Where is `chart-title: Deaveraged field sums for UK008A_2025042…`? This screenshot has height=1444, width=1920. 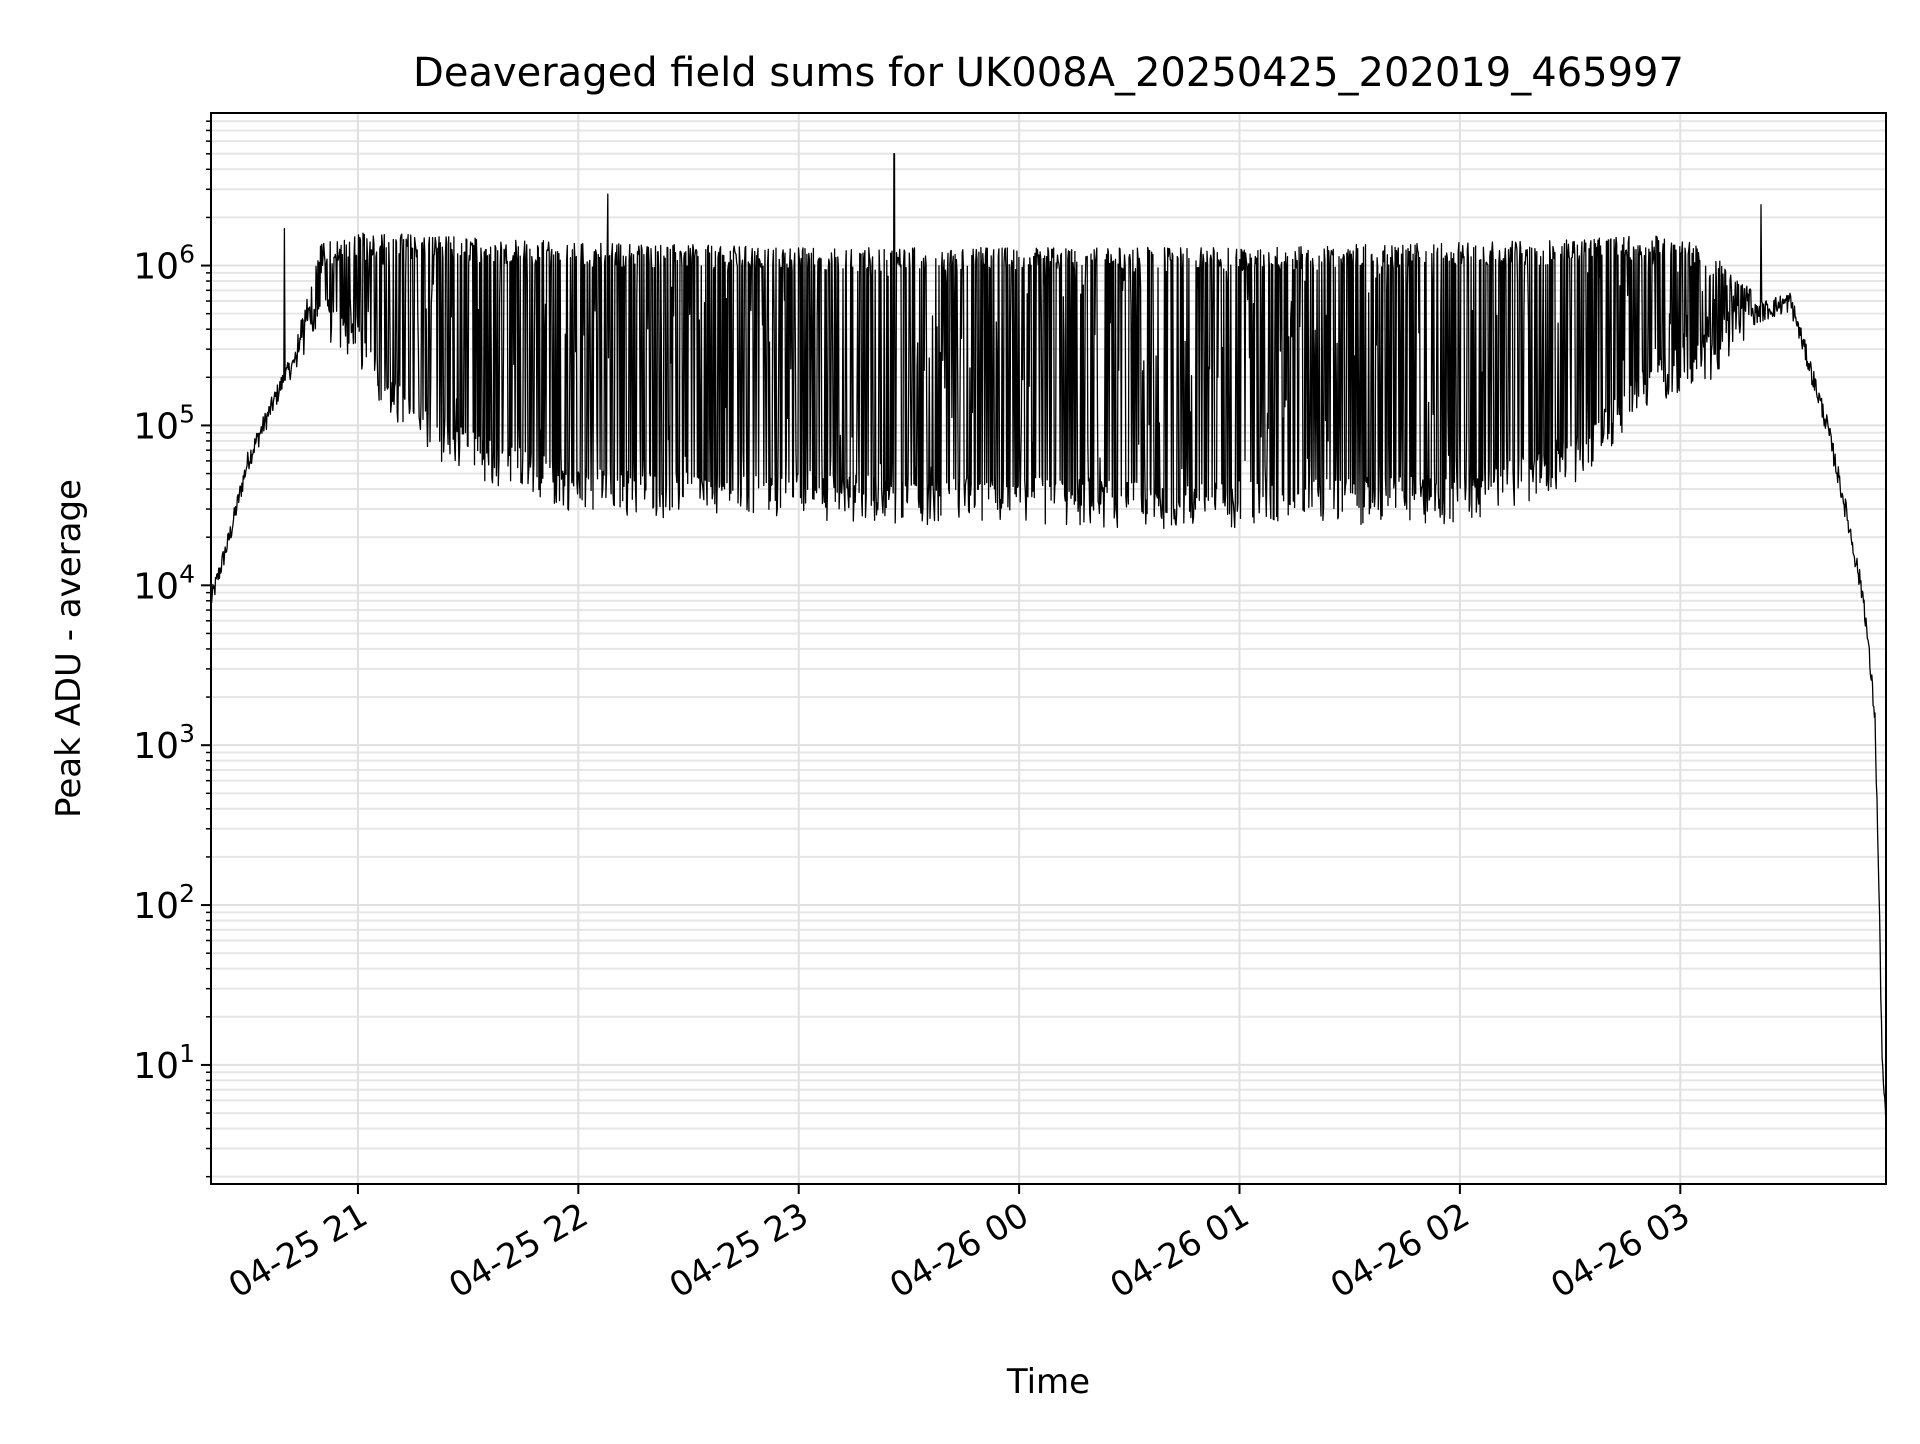
chart-title: Deaveraged field sums for UK008A_2025042… is located at coordinates (1048, 73).